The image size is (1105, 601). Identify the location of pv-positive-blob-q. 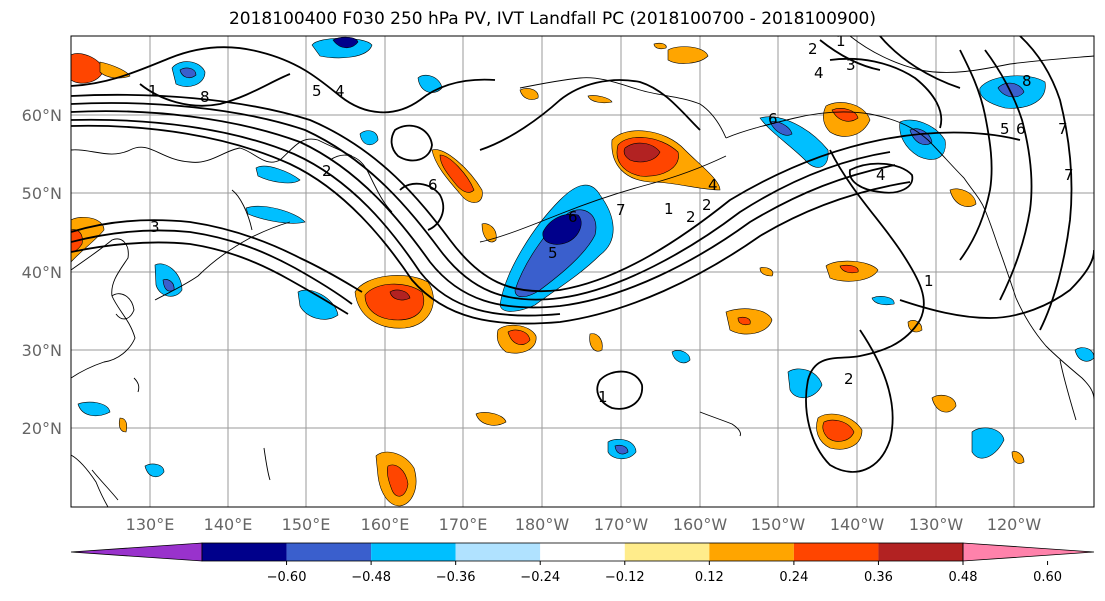
(1018, 457).